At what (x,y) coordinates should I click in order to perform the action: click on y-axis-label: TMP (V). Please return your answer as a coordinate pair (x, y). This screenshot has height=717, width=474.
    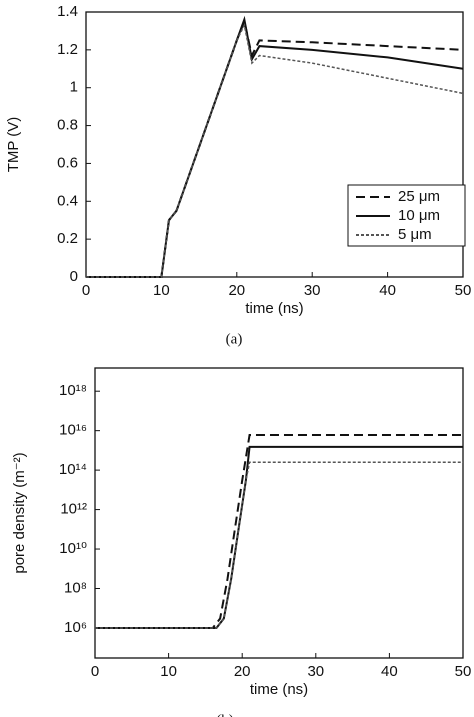
    Looking at the image, I should click on (13, 145).